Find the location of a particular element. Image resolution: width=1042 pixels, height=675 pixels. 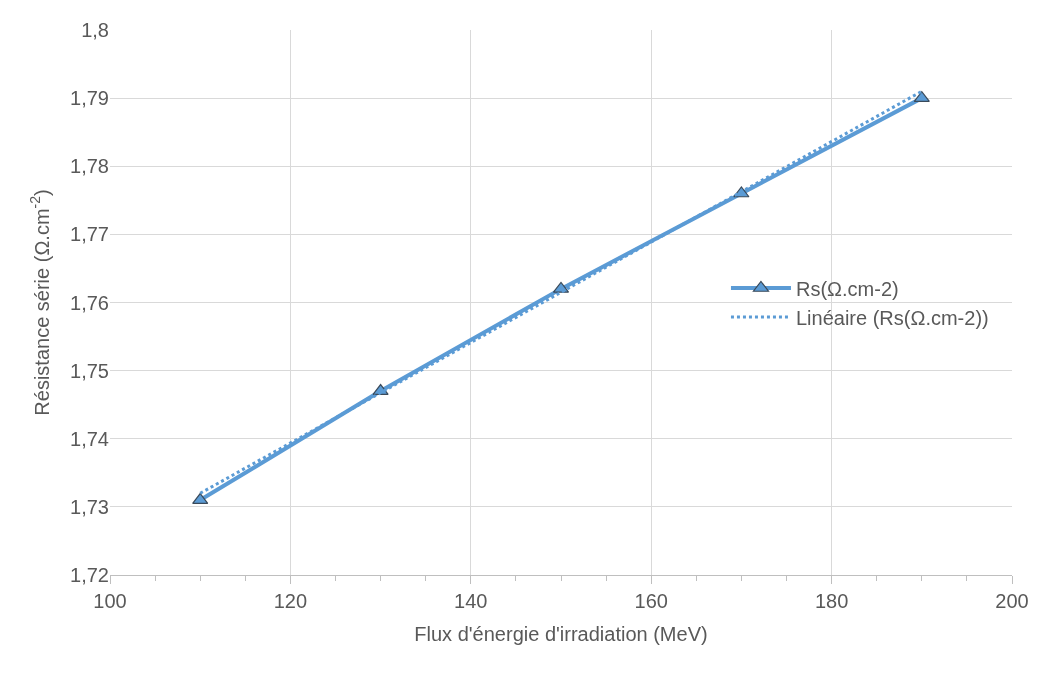

x-axis-title: Flux d'énergie d'irradiation (MeV) is located at coordinates (561, 633).